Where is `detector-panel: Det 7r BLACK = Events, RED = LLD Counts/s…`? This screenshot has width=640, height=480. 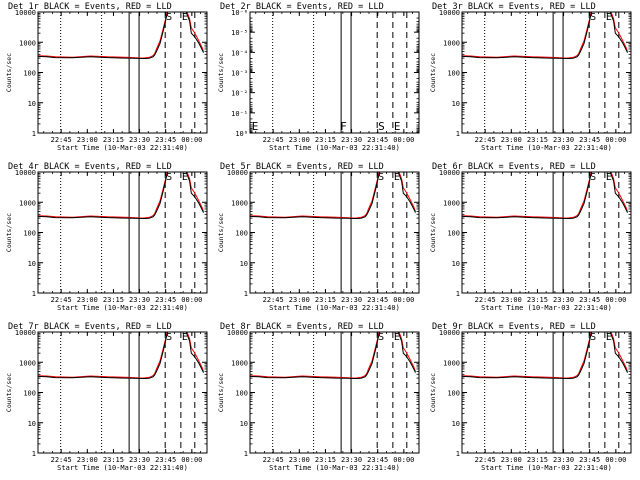 detector-panel: Det 7r BLACK = Events, RED = LLD Counts/s… is located at coordinates (106, 397).